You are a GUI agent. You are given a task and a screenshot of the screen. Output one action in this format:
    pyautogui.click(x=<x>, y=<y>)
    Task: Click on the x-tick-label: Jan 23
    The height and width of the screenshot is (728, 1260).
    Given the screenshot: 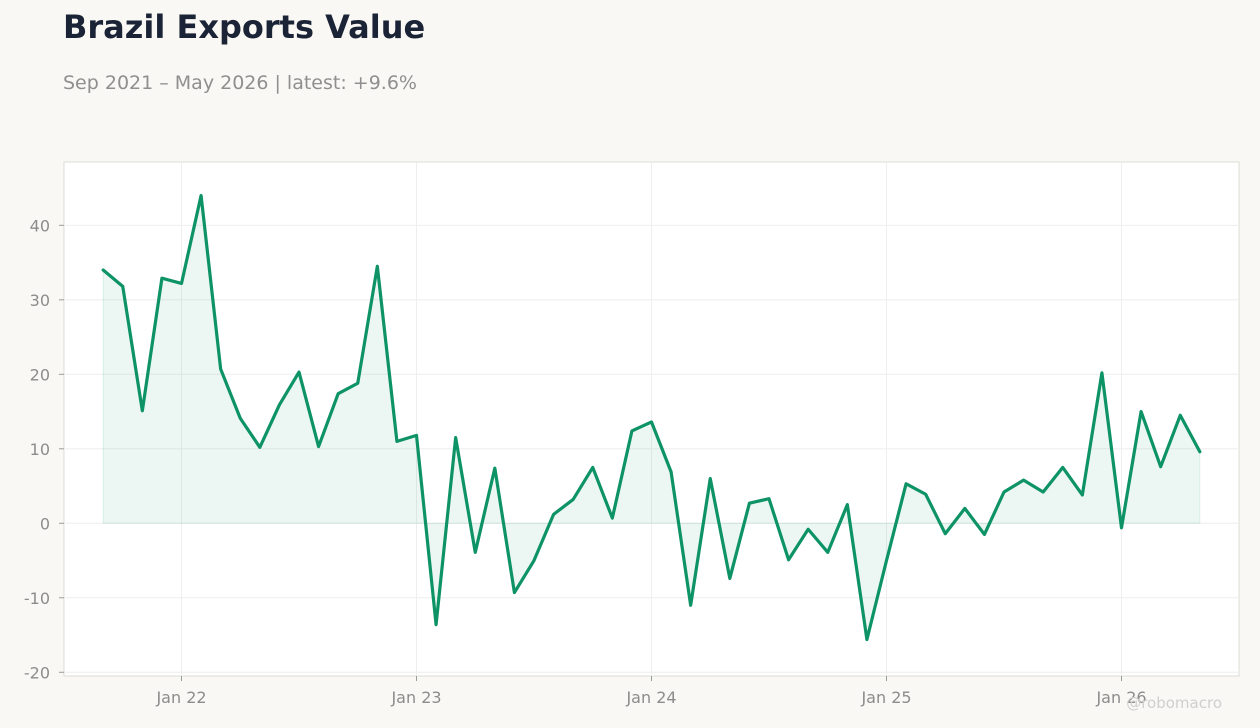 What is the action you would take?
    pyautogui.click(x=415, y=697)
    